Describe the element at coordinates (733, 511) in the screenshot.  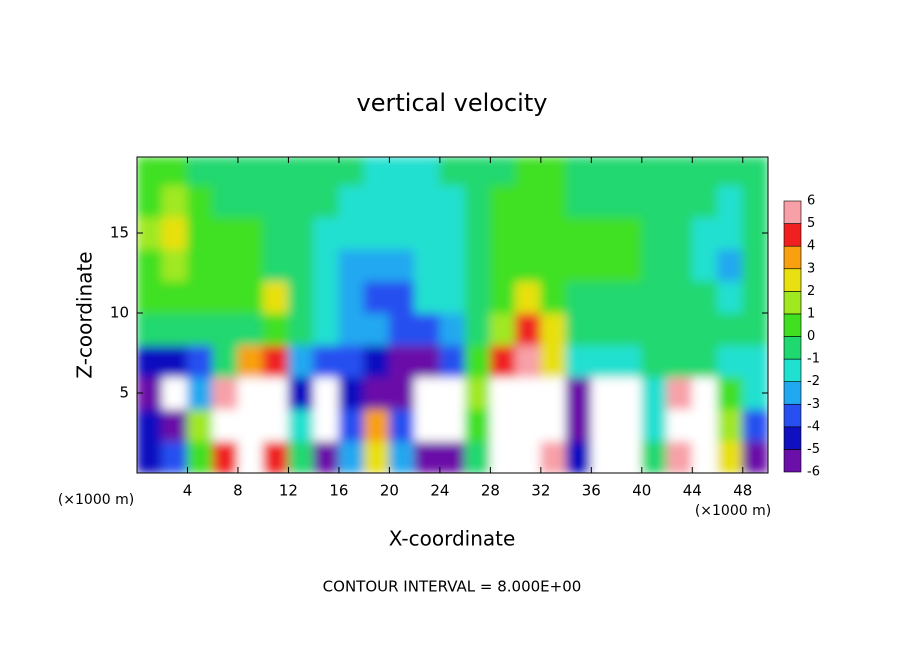
I see `x-units-label: (×1000 m)` at that location.